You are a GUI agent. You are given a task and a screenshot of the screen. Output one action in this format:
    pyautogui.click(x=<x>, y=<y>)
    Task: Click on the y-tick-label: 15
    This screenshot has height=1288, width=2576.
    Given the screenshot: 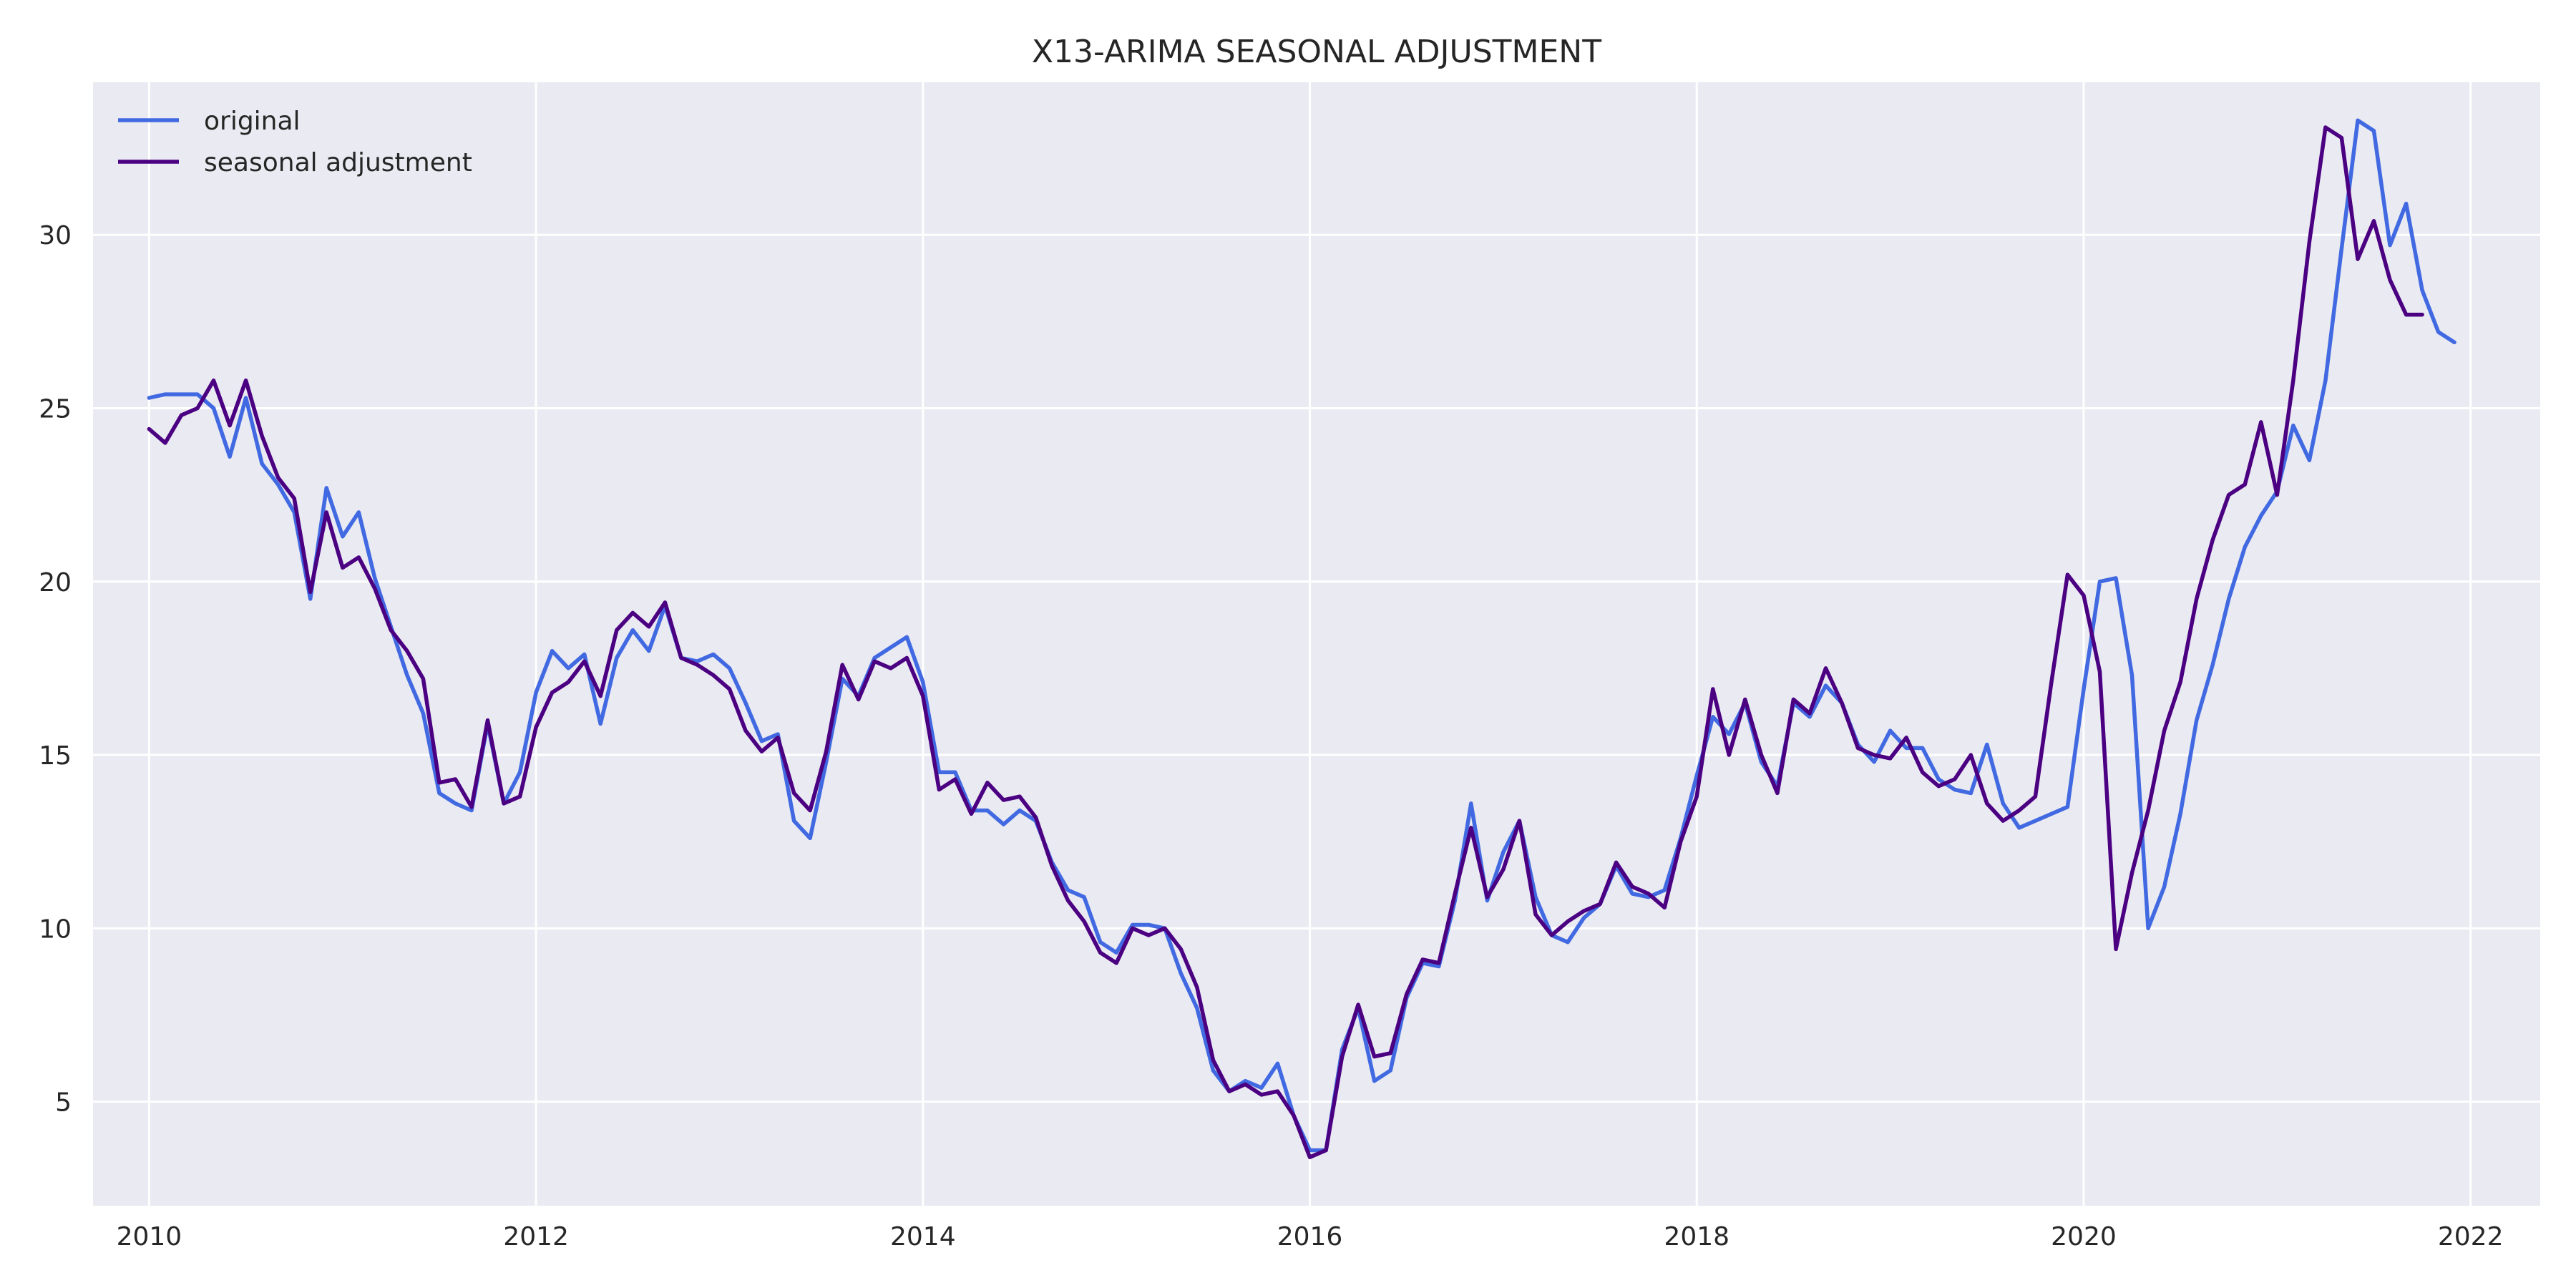 What is the action you would take?
    pyautogui.click(x=55, y=756)
    